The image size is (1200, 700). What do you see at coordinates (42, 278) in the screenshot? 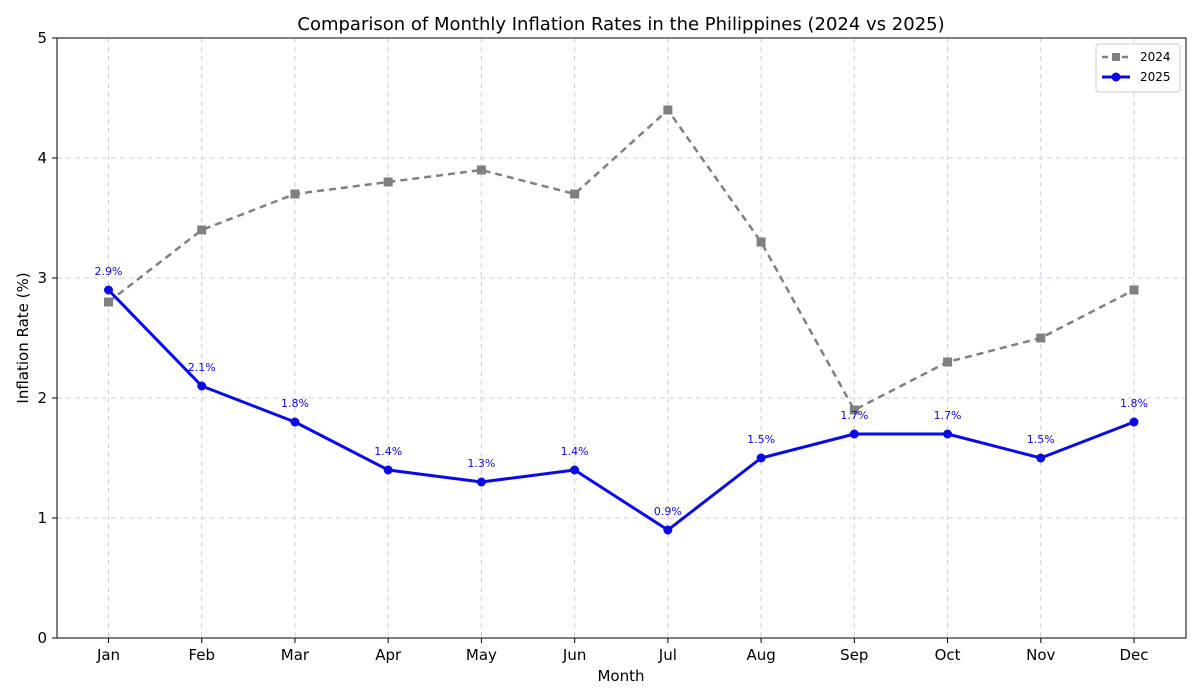
I see `y-tick-label: 3` at bounding box center [42, 278].